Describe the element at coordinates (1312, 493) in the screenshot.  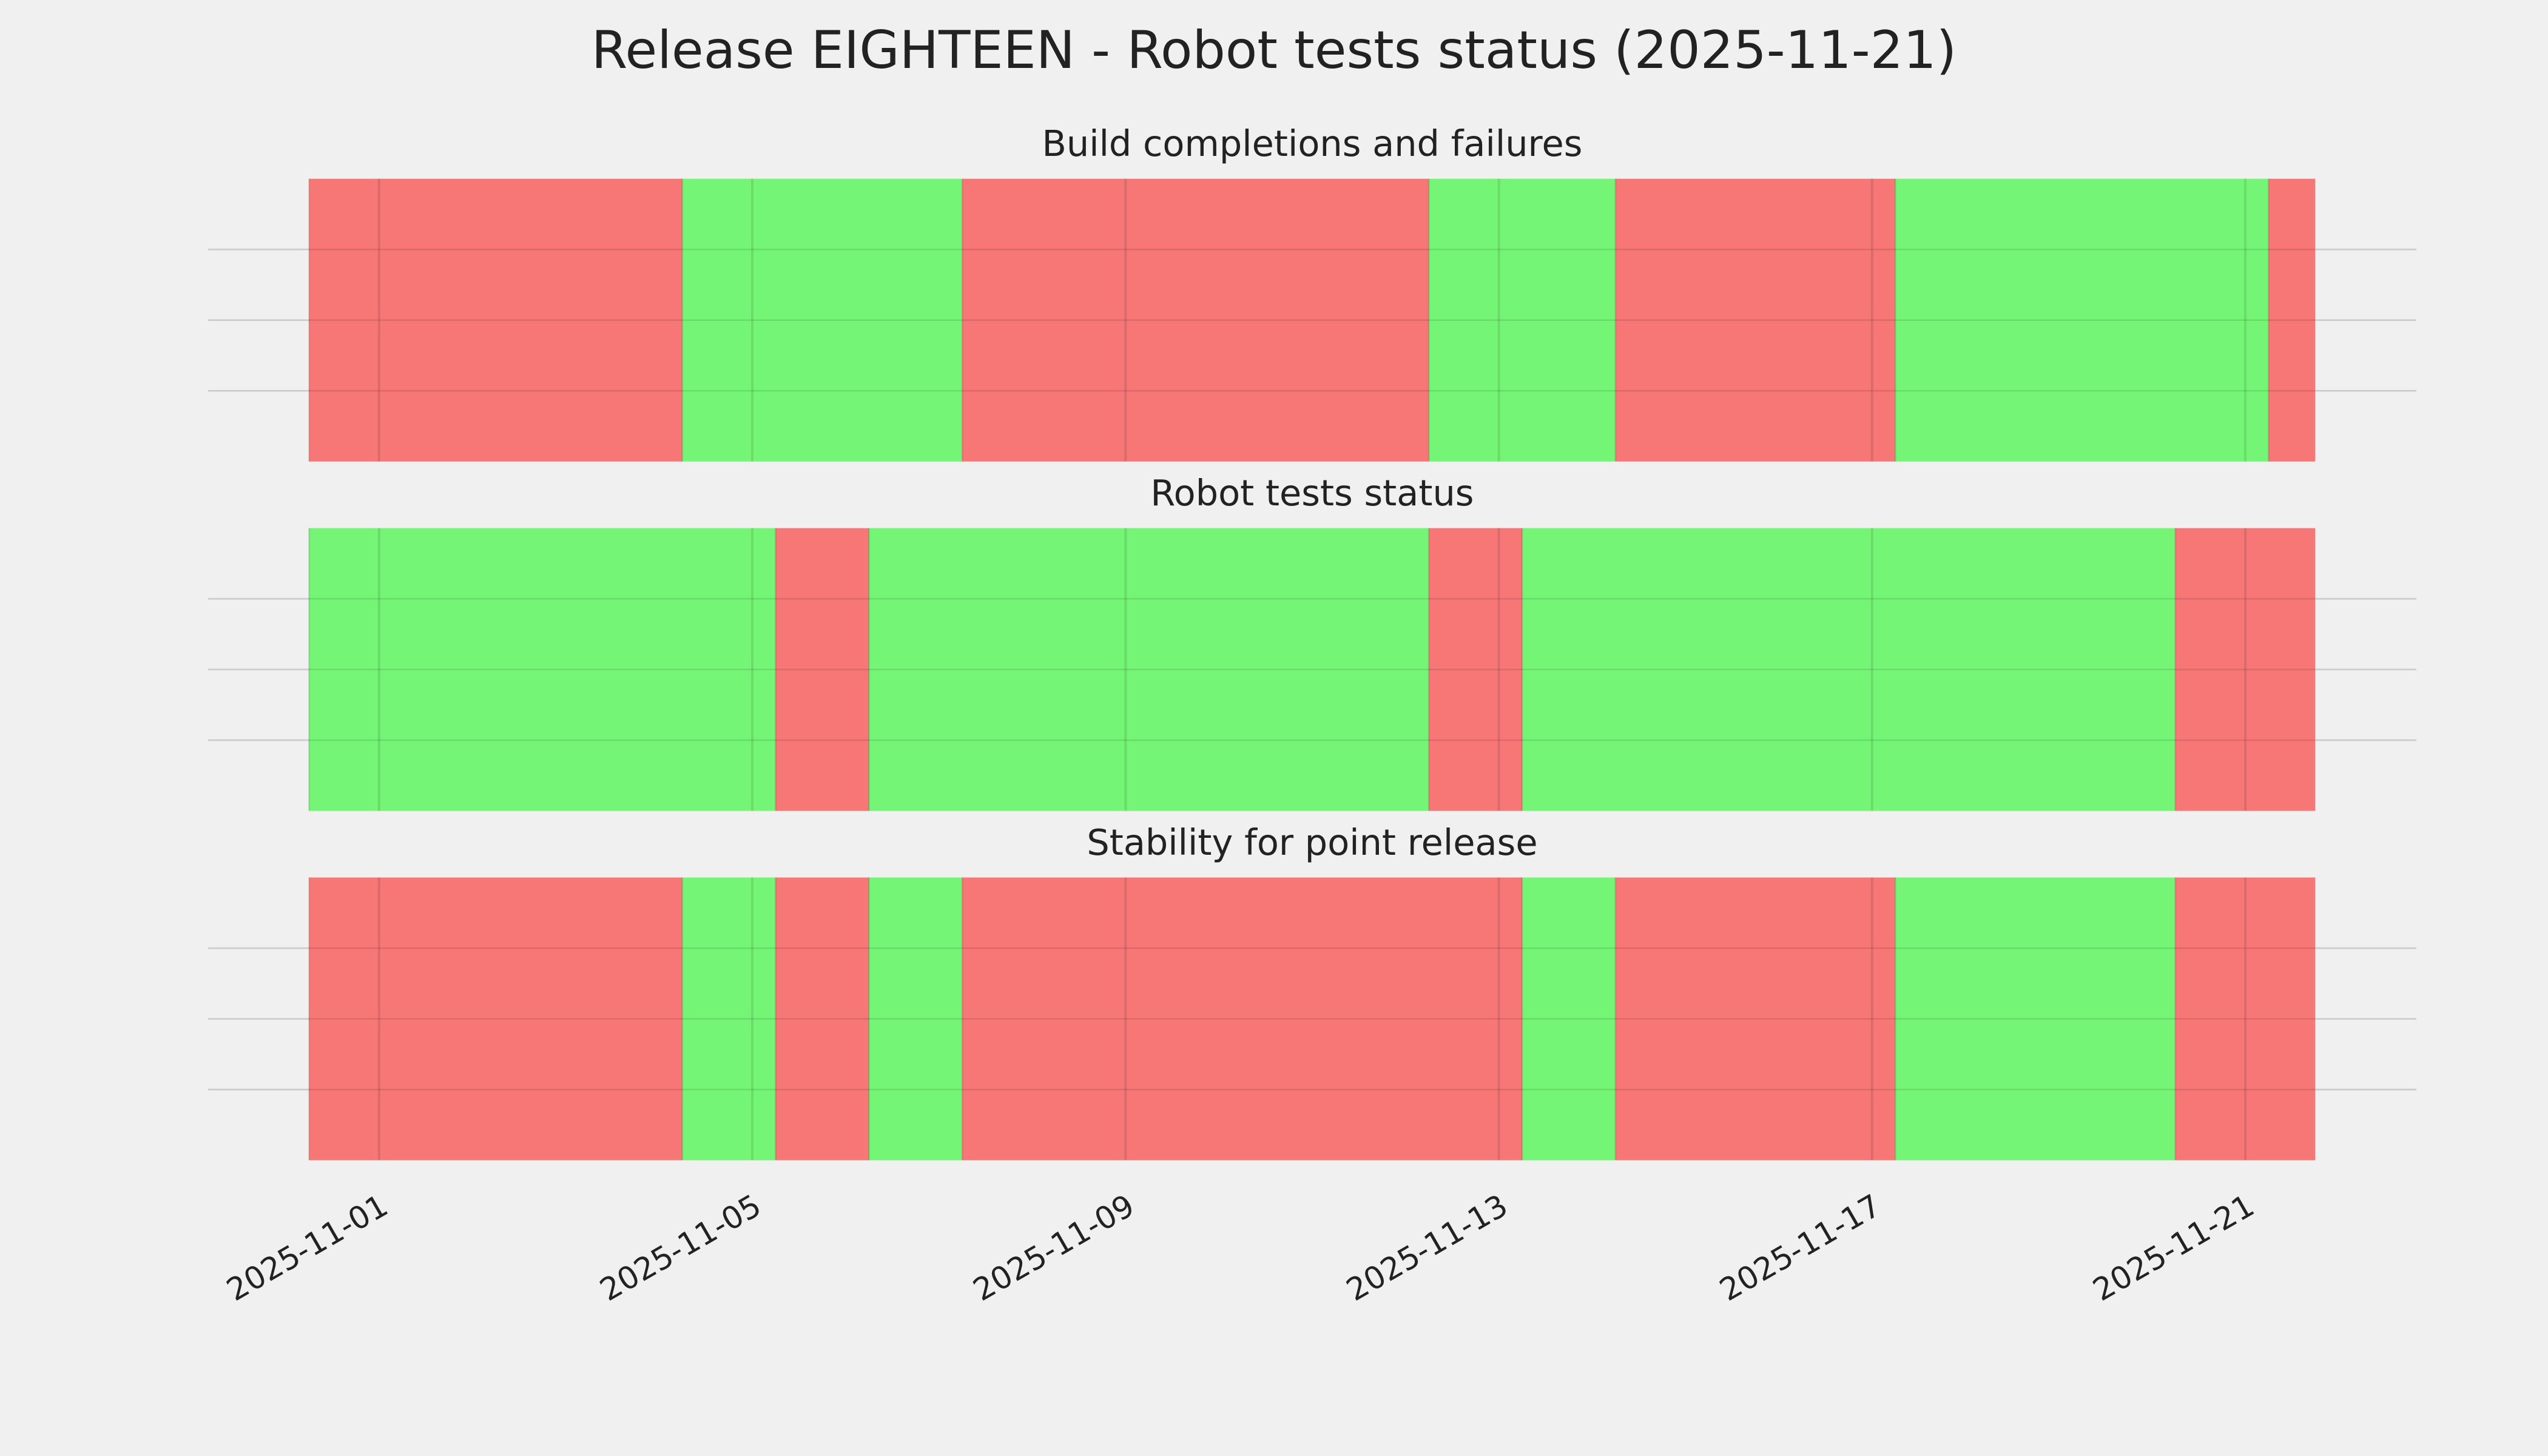
I see `panel-title: Robot tests status` at that location.